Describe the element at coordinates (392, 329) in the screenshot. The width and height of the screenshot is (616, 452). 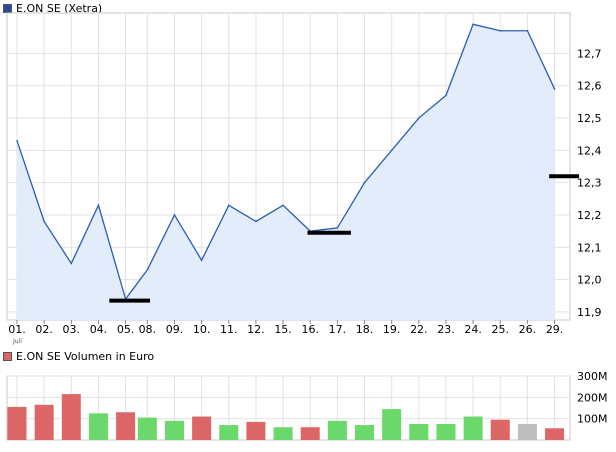
I see `price-xtick-label: 19.` at that location.